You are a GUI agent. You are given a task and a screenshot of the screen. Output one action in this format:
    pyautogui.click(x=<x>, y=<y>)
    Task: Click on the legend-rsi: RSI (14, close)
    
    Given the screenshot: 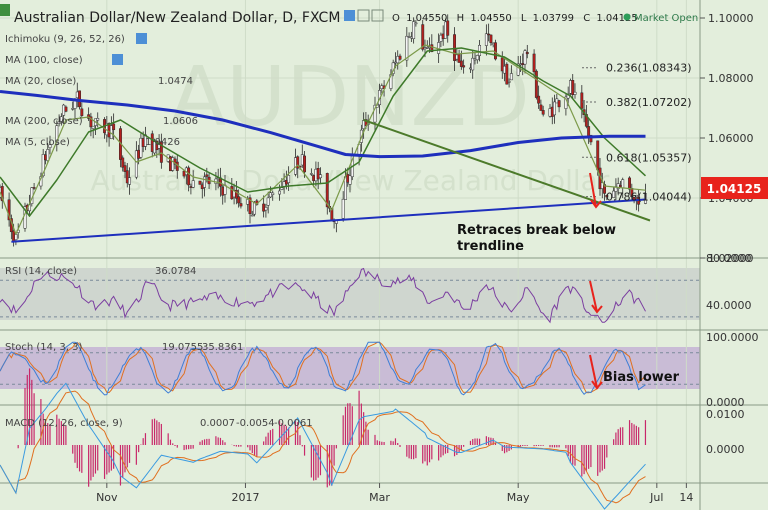 What is the action you would take?
    pyautogui.click(x=41, y=271)
    